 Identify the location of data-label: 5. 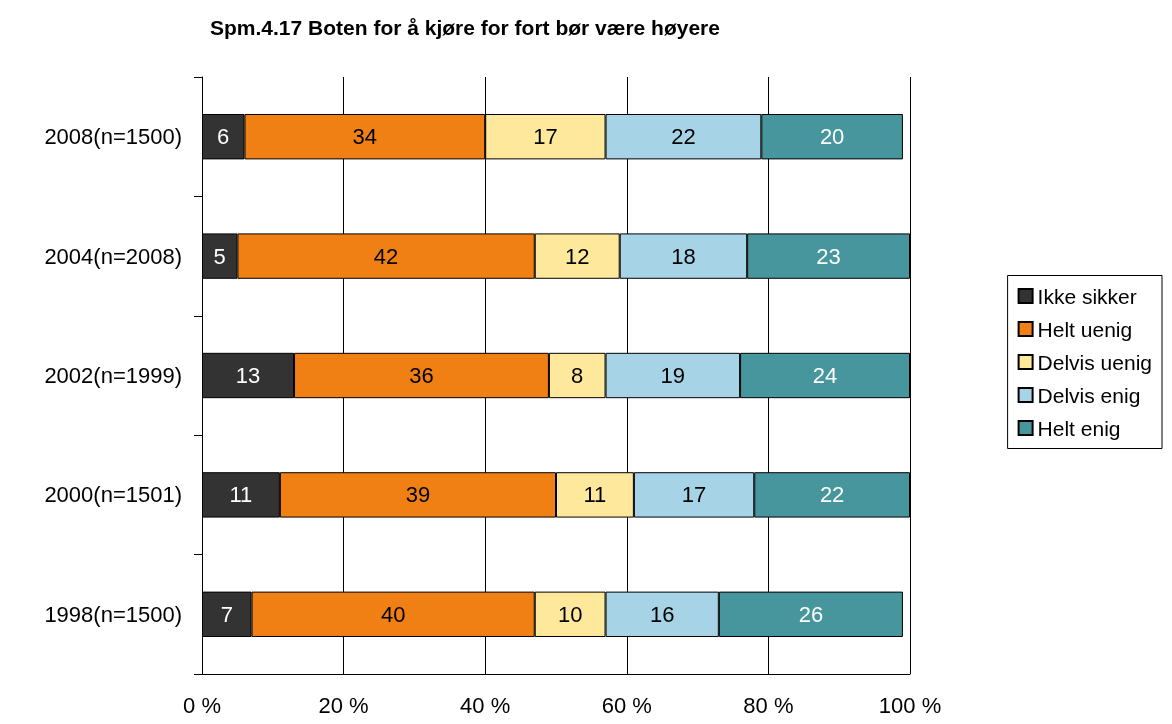
(219, 256).